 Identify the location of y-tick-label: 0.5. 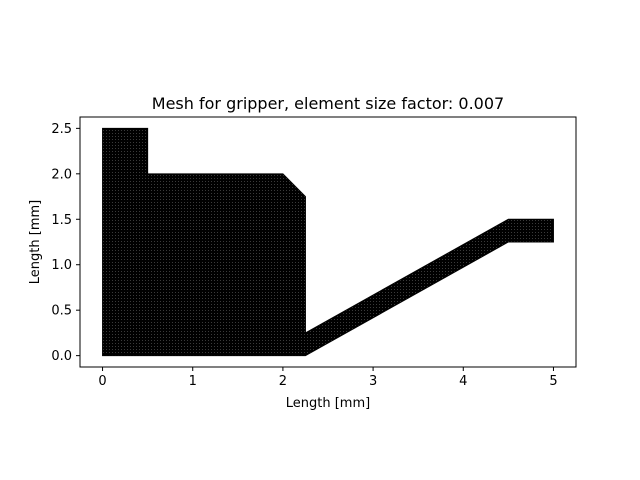
(61, 311).